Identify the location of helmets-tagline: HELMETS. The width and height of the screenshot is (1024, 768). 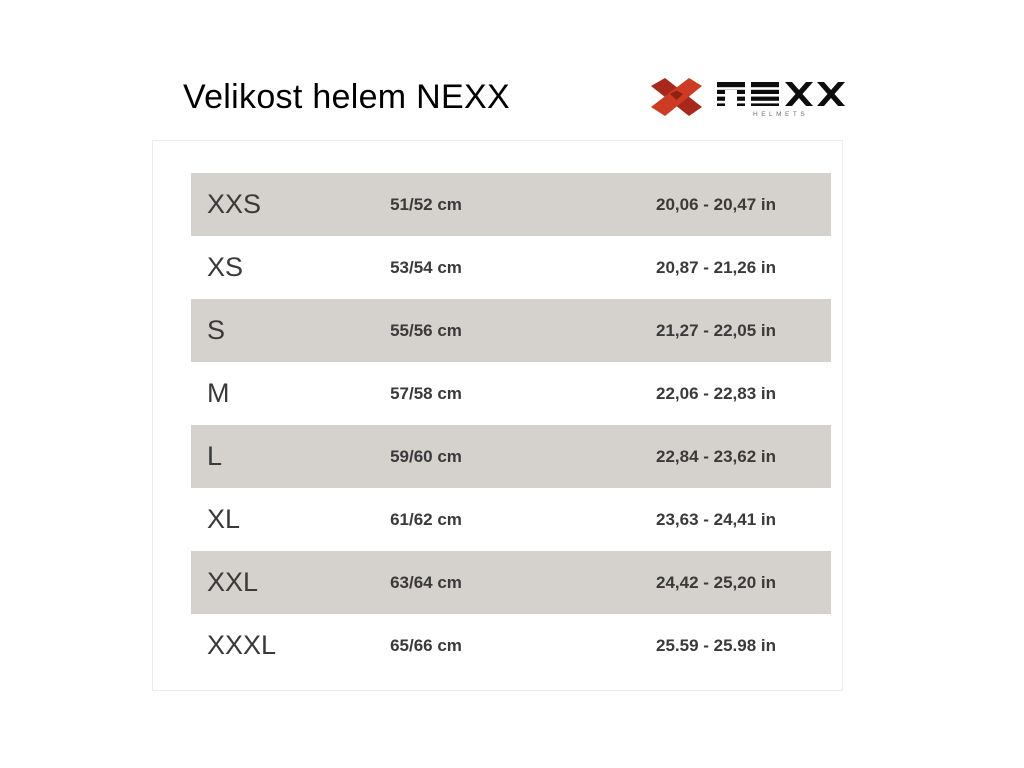
(780, 114).